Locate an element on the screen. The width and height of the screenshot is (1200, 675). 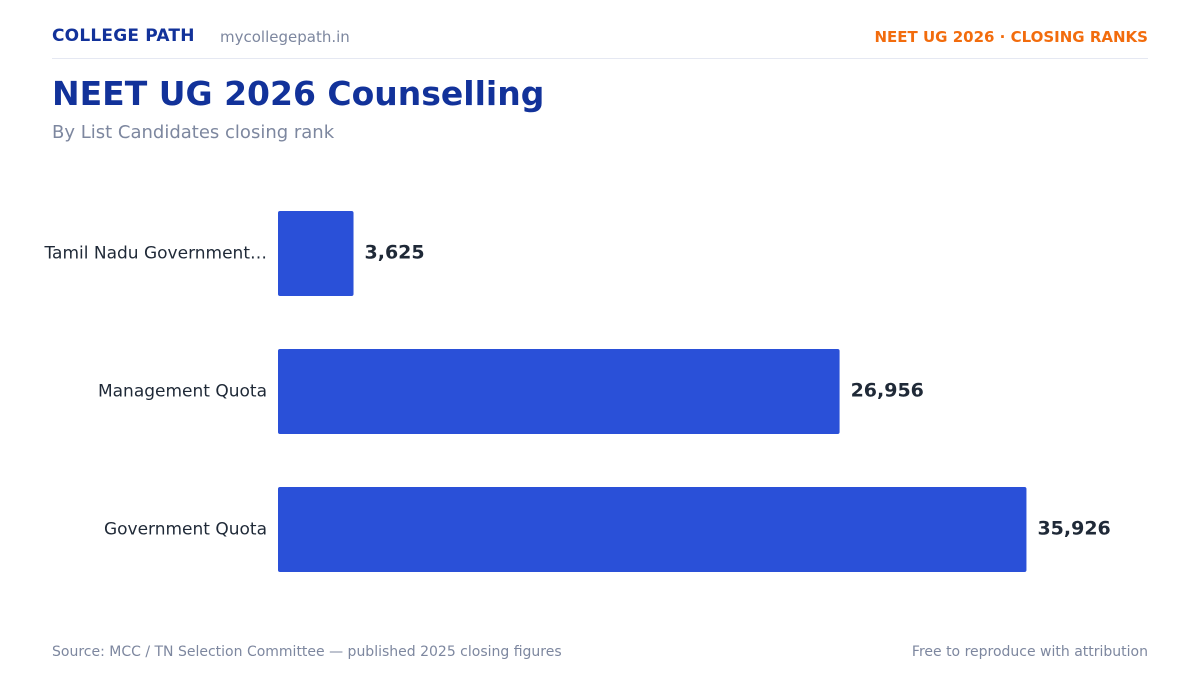
value-label-1: 26,956 is located at coordinates (887, 391).